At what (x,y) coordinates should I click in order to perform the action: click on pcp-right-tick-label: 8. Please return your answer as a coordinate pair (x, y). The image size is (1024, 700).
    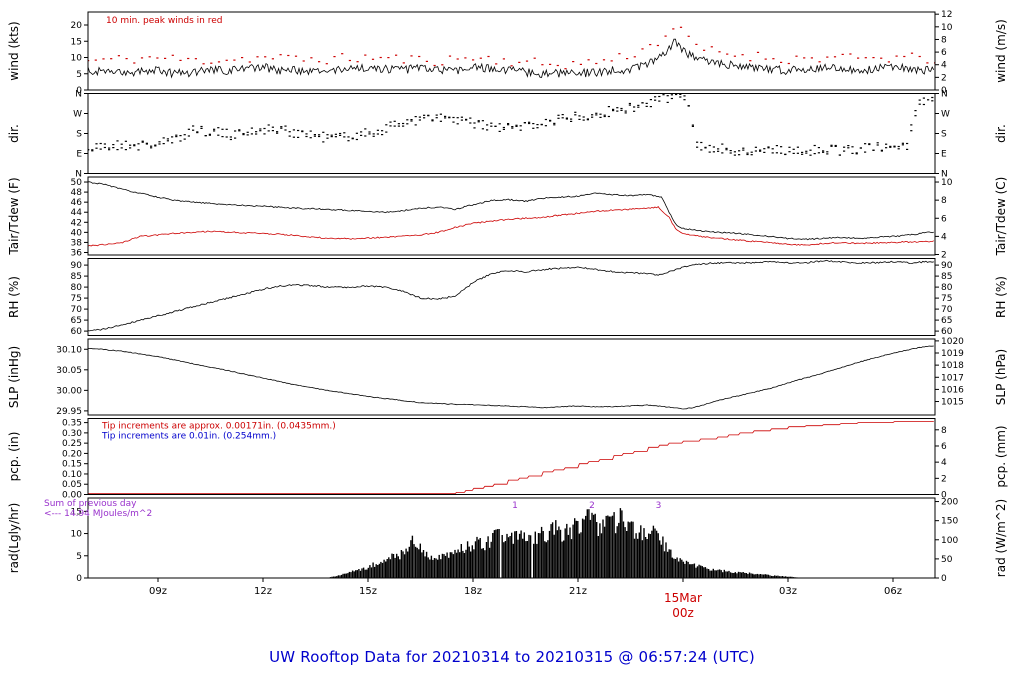
    Looking at the image, I should click on (944, 431).